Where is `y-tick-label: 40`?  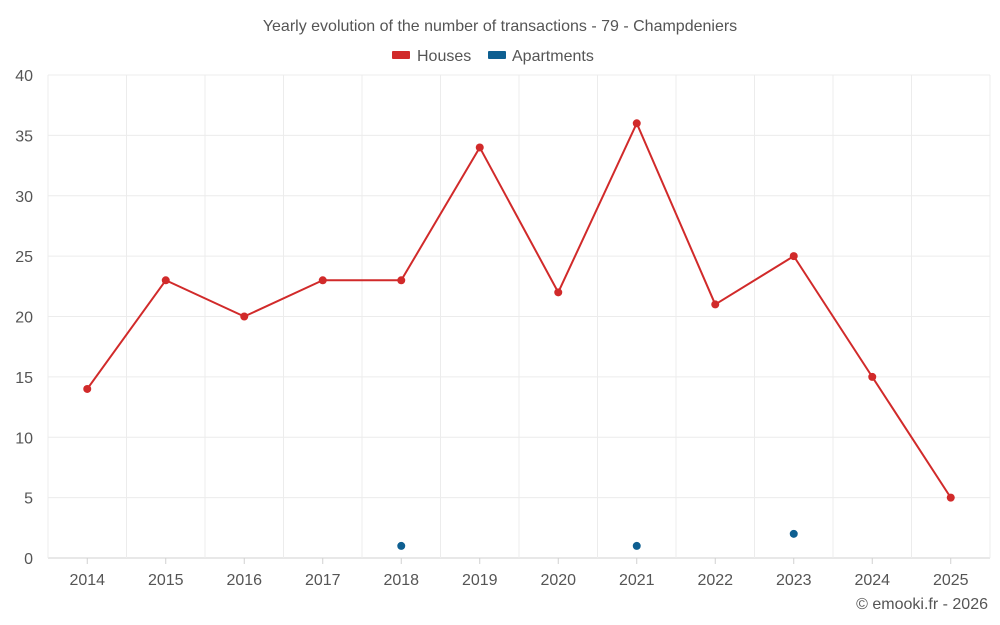 y-tick-label: 40 is located at coordinates (24, 76).